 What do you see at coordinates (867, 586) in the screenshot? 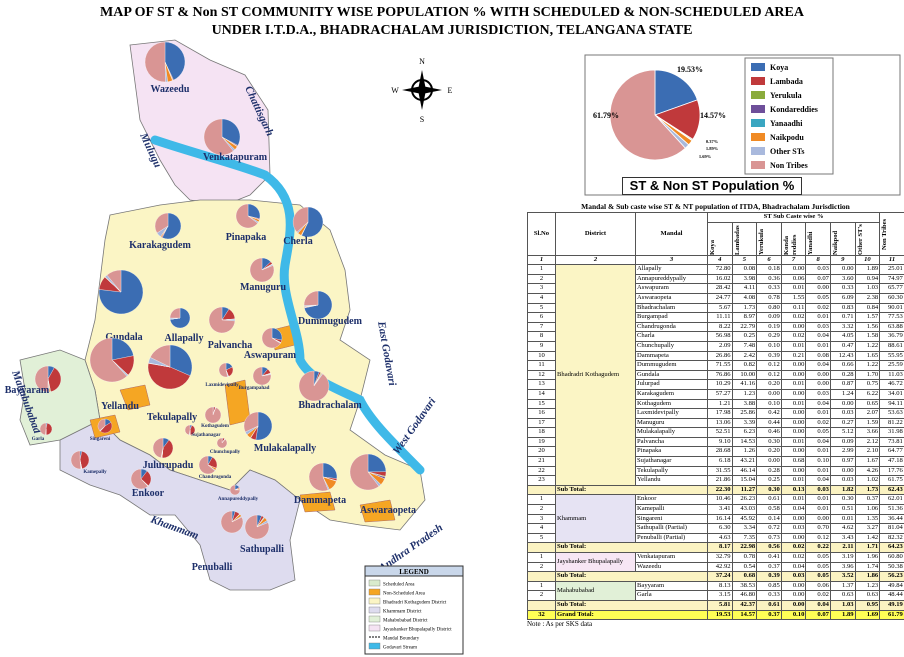
I see `cell-value: 1.23` at bounding box center [867, 586].